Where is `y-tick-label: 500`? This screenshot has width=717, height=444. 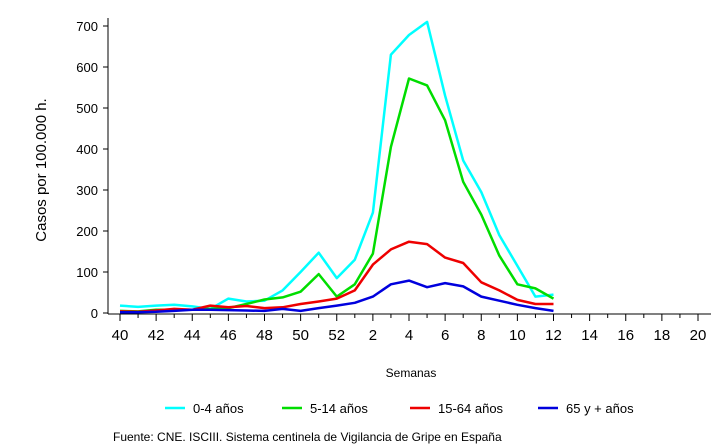
y-tick-label: 500 is located at coordinates (87, 108).